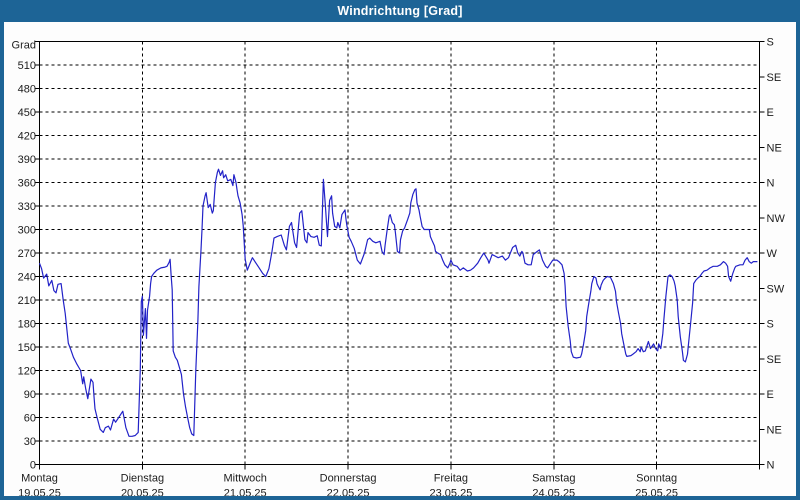 This screenshot has height=500, width=800. What do you see at coordinates (30, 395) in the screenshot?
I see `y-left-label: 90` at bounding box center [30, 395].